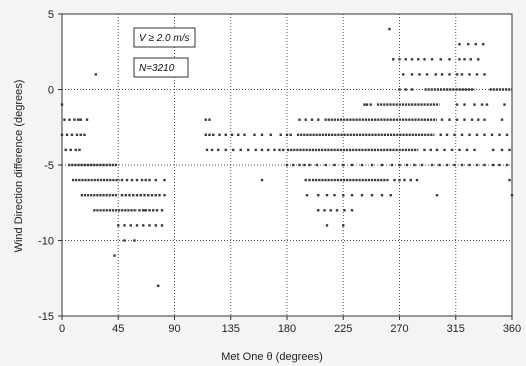  I want to click on x-ticks: 0 45 90 135 180 225 270 315 360, so click(290, 325).